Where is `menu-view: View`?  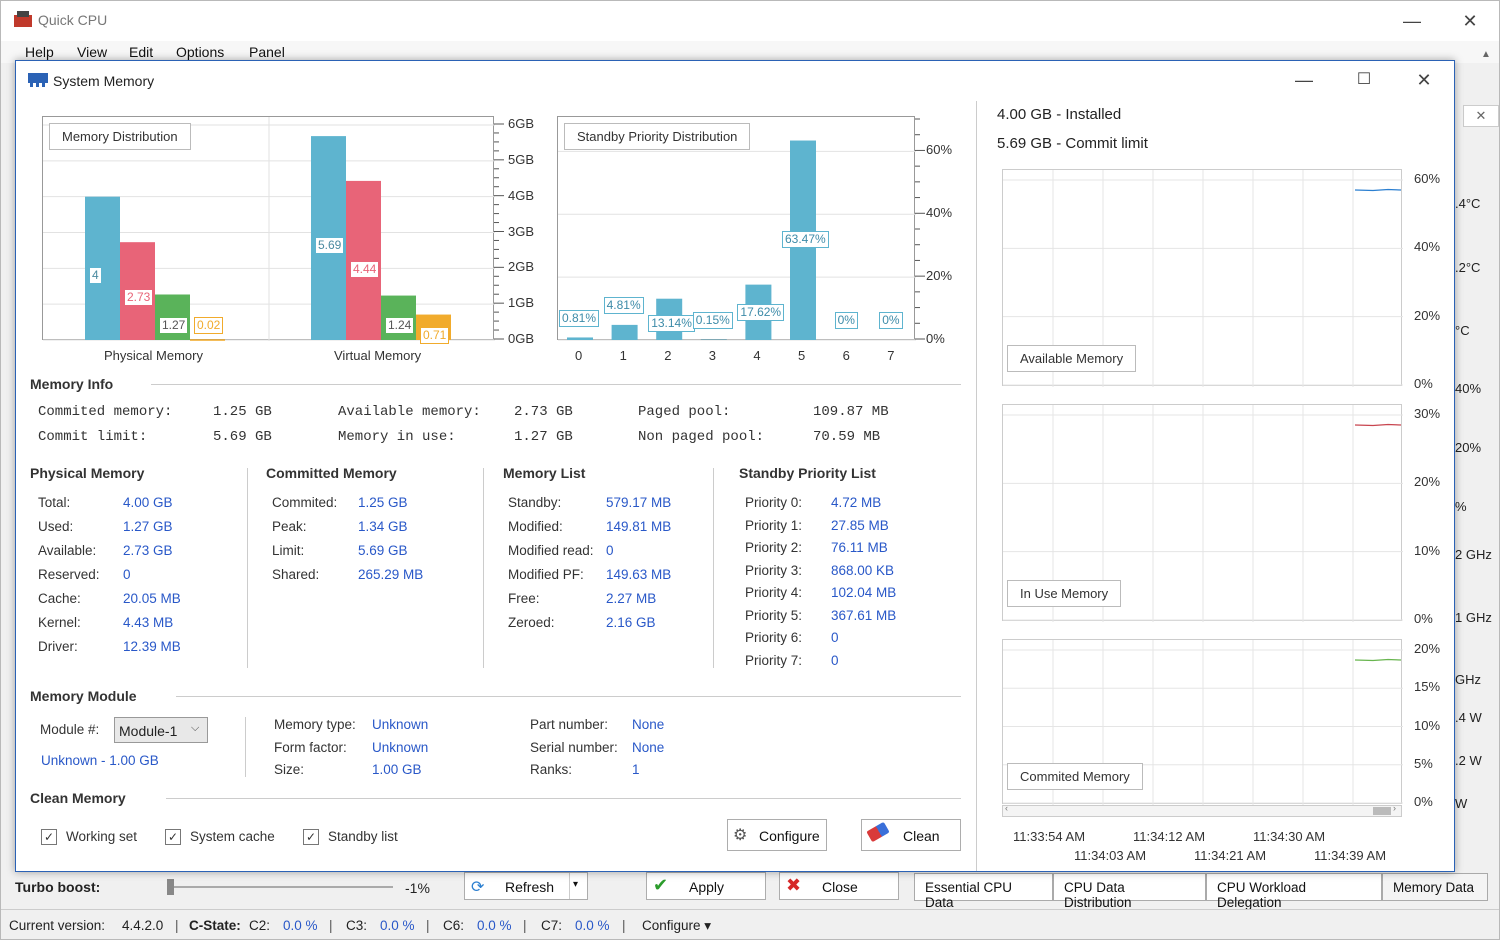 menu-view: View is located at coordinates (92, 52).